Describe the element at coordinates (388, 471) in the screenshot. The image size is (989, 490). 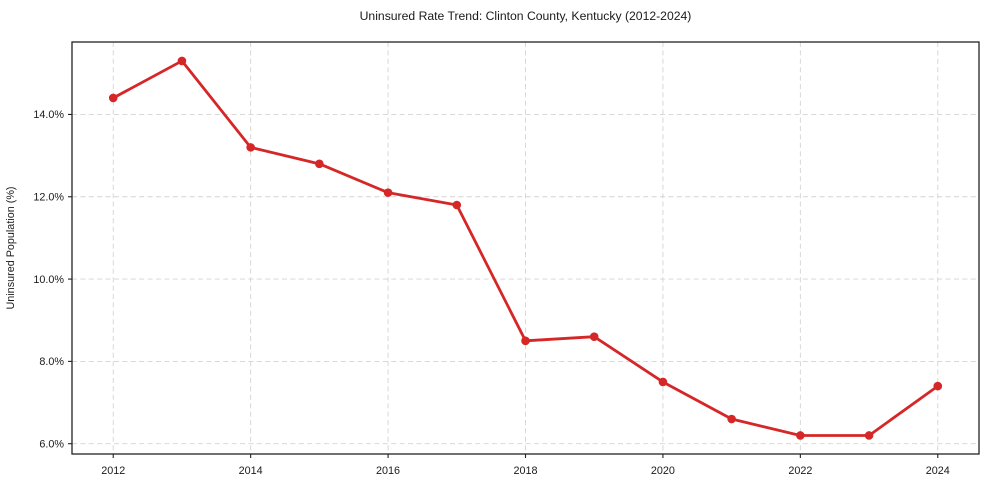
I see `x-tick-label: 2016` at that location.